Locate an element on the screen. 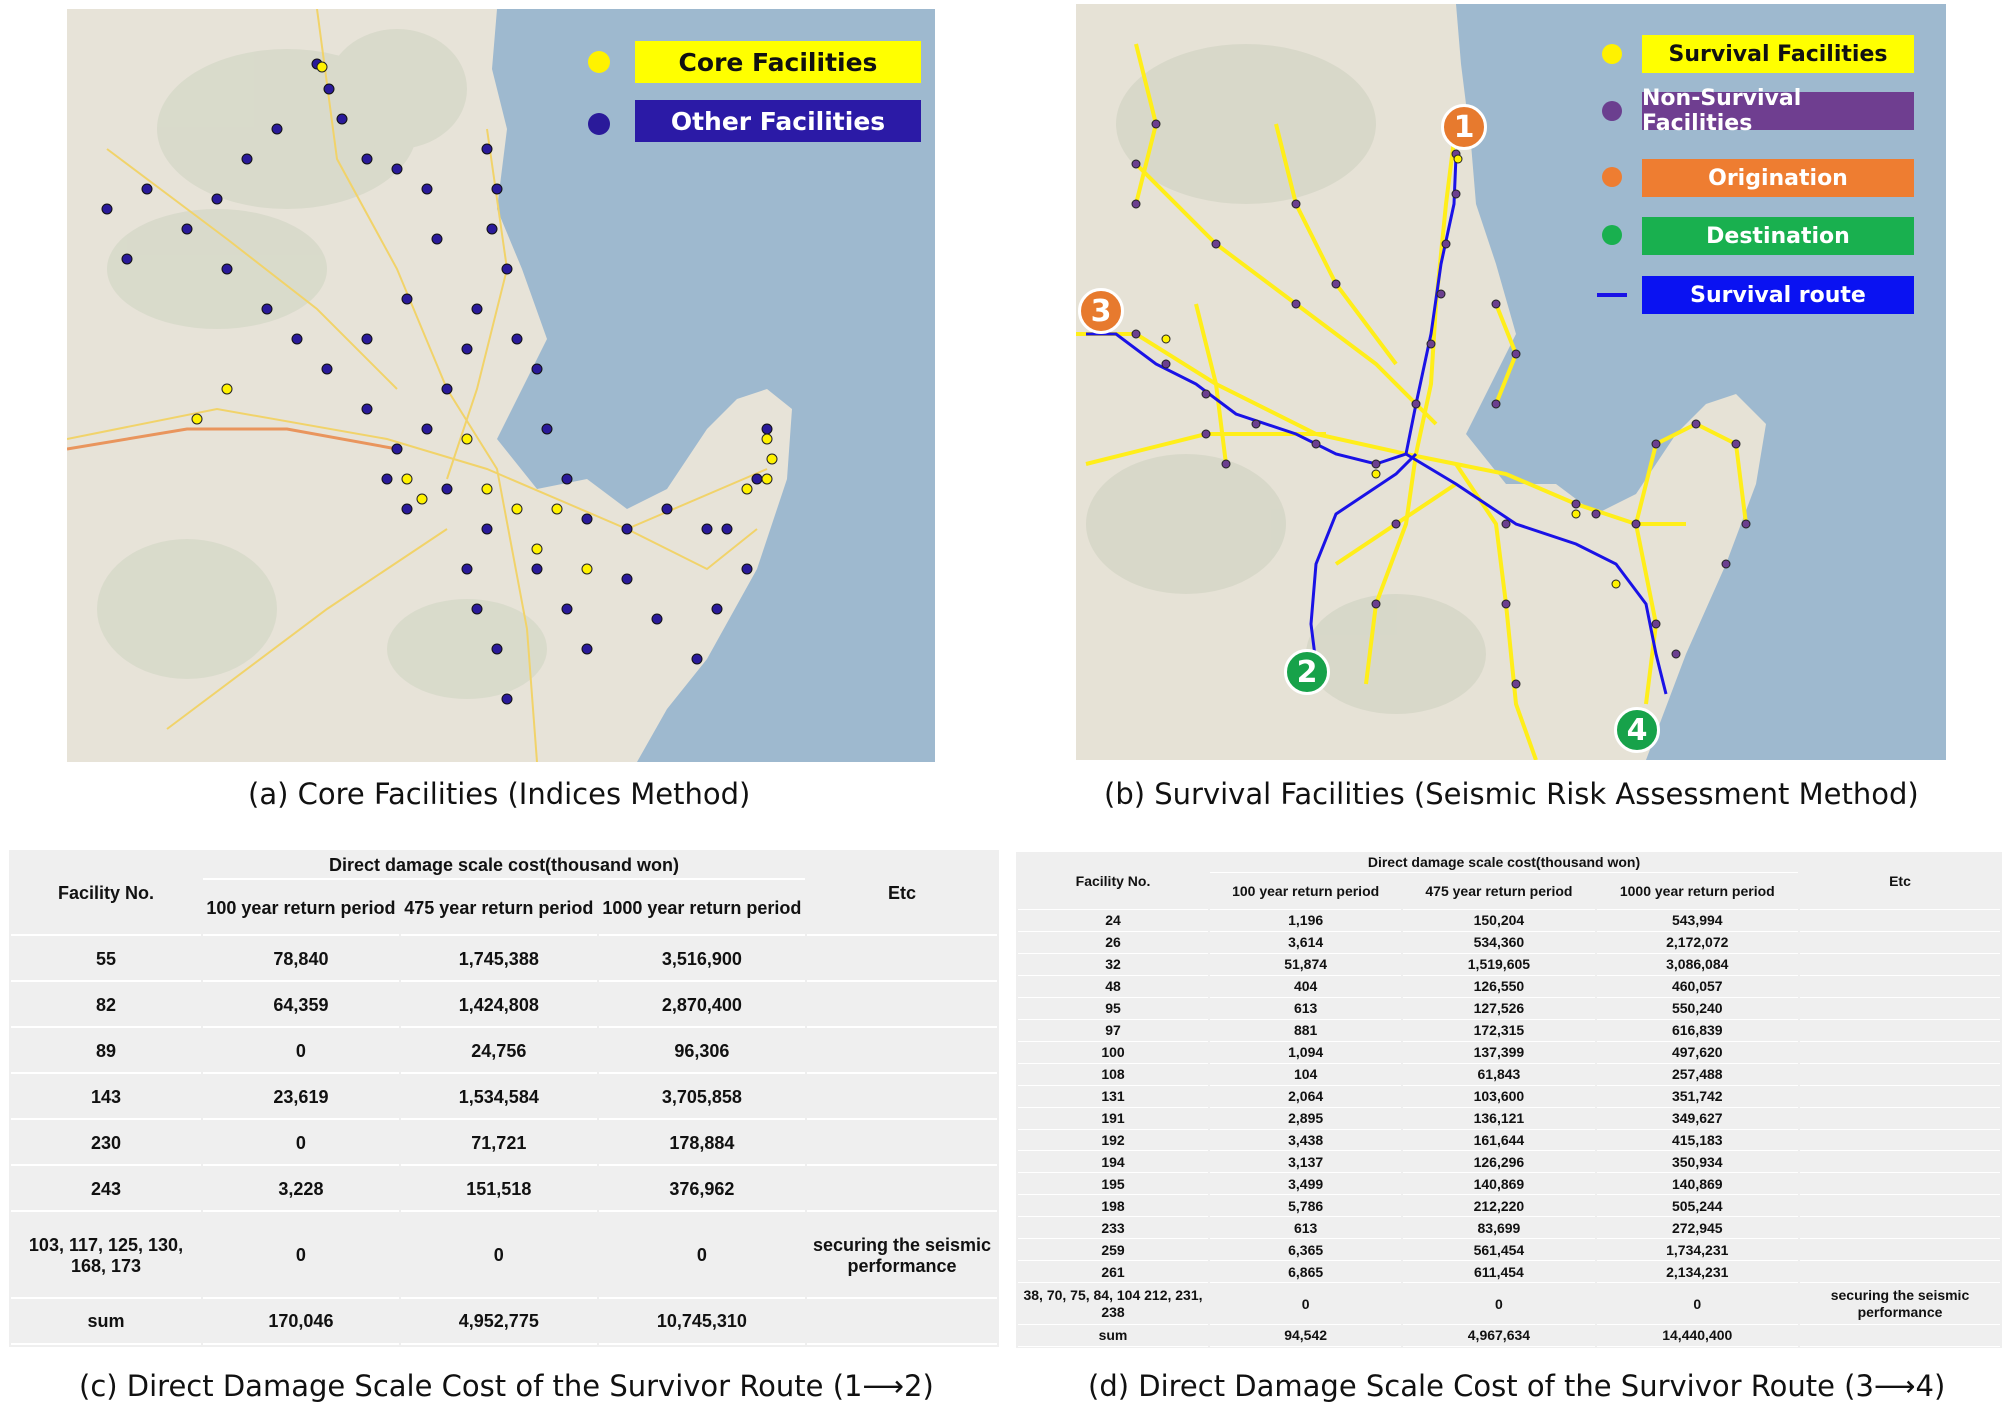 This screenshot has height=1403, width=2008. table-cell-v1: 2,895 is located at coordinates (1306, 1119).